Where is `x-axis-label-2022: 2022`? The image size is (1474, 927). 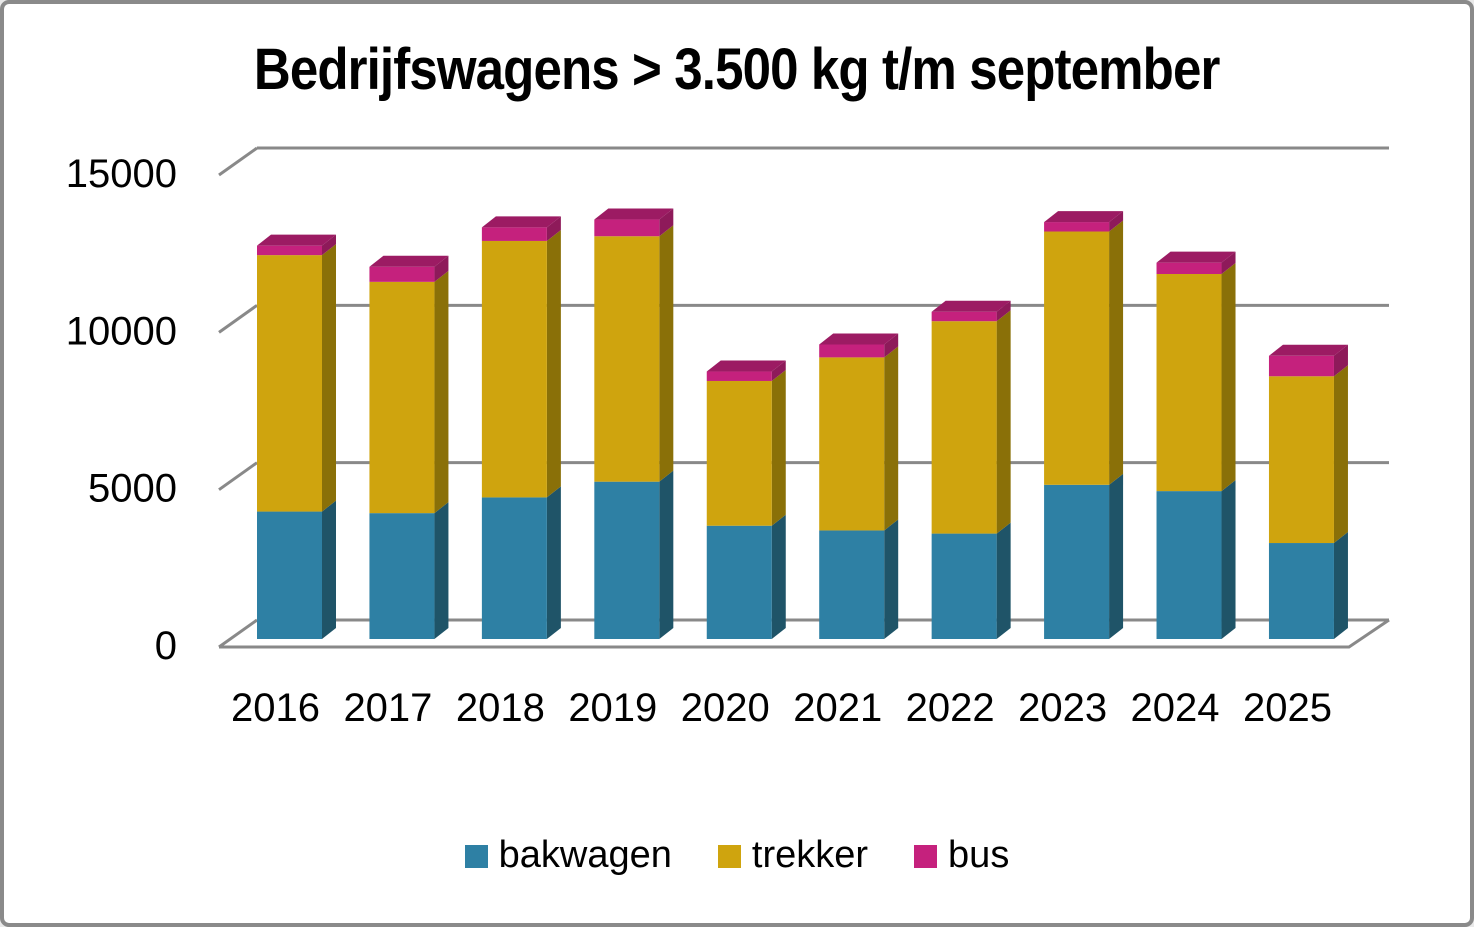
x-axis-label-2022: 2022 is located at coordinates (950, 708).